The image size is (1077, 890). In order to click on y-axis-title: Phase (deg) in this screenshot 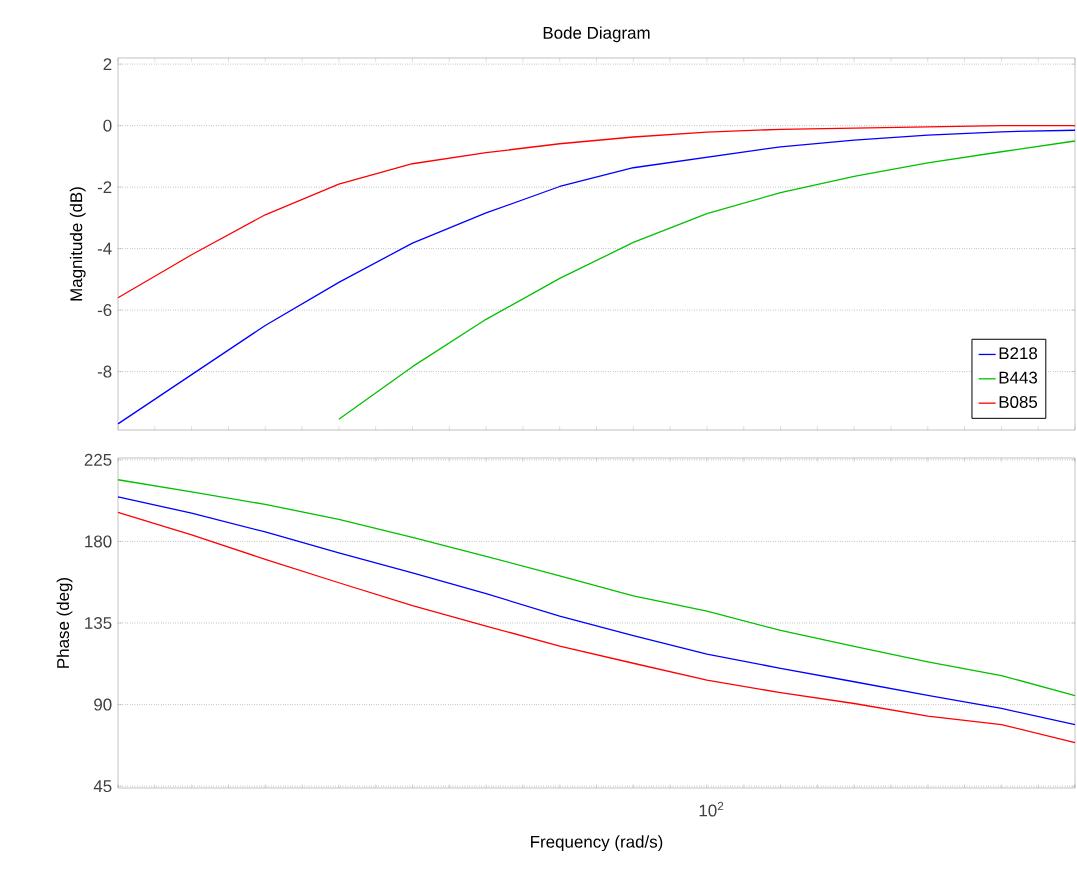, I will do `click(64, 622)`.